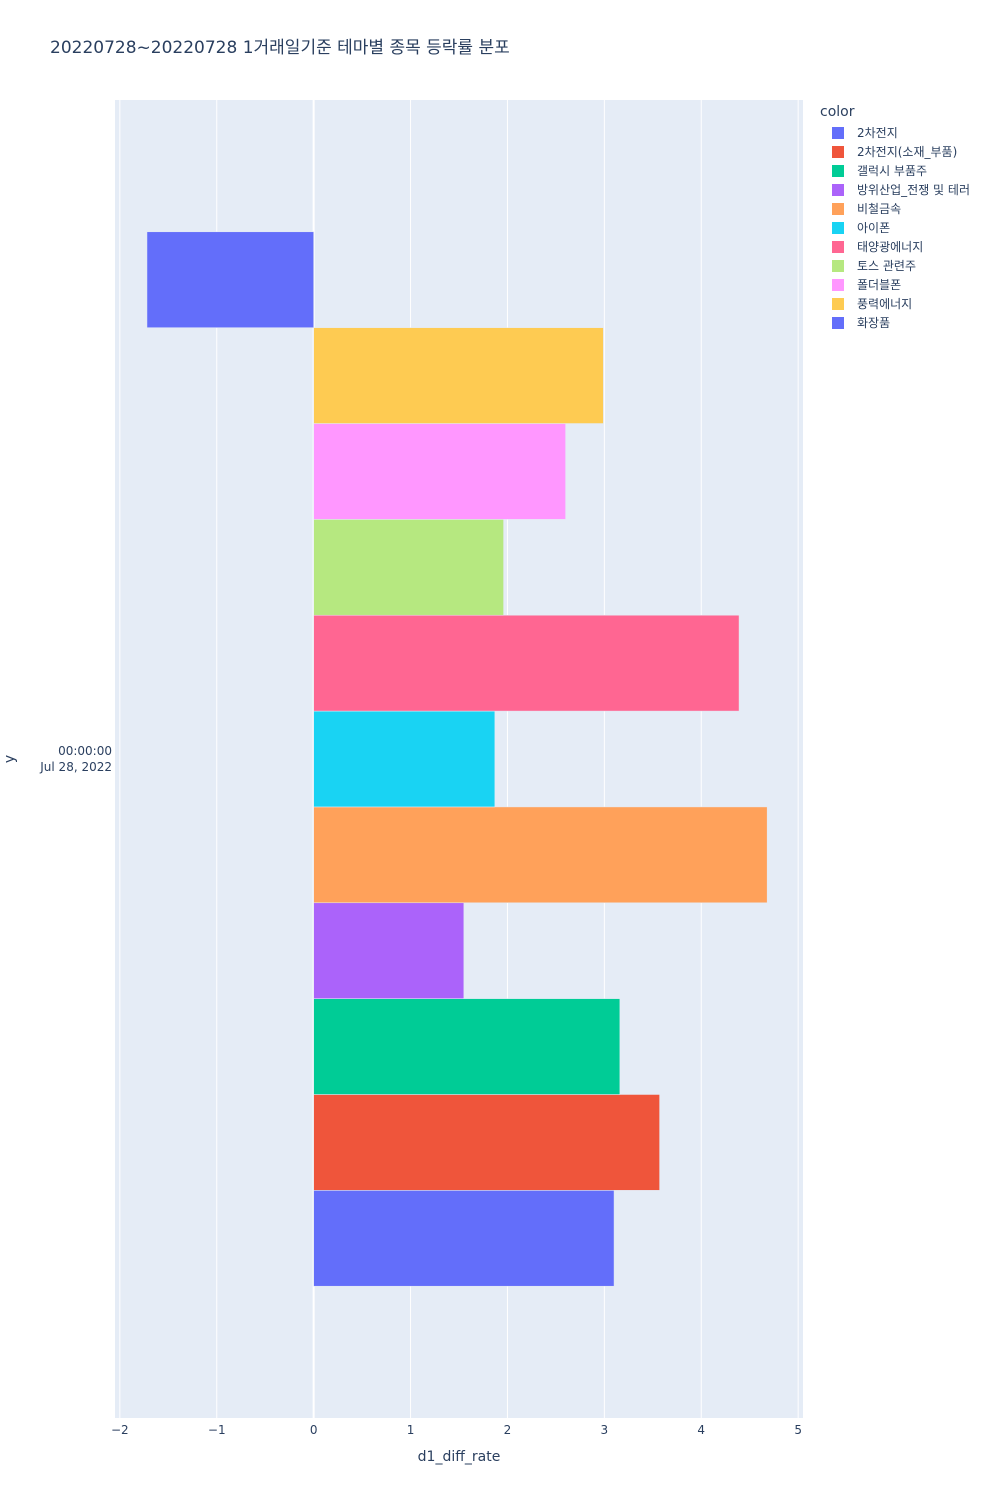  Describe the element at coordinates (877, 133) in the screenshot. I see `legend-label: 2차전지` at that location.